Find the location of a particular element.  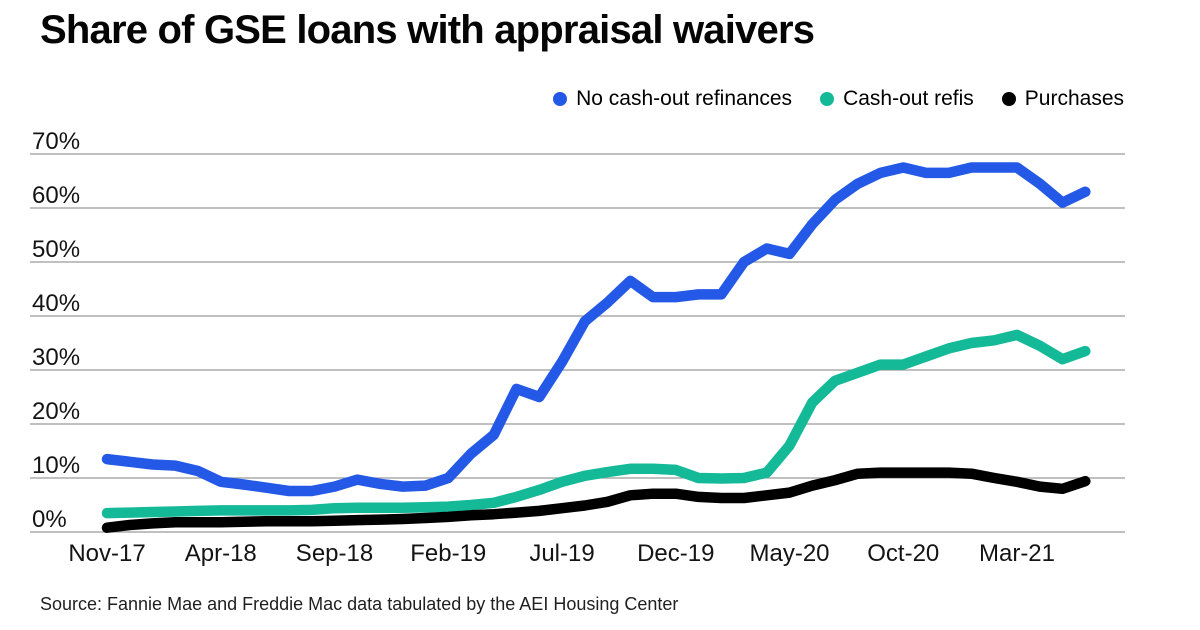

x-tick-label: Sep-18 is located at coordinates (334, 553).